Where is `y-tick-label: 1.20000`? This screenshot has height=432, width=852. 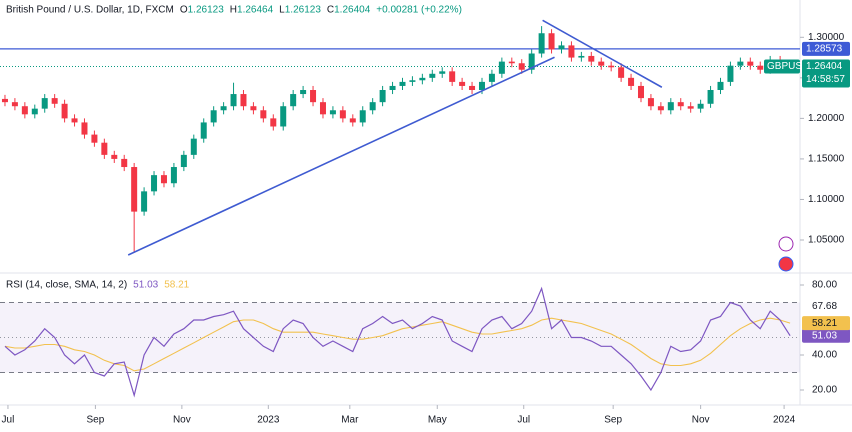
y-tick-label: 1.20000 is located at coordinates (826, 118).